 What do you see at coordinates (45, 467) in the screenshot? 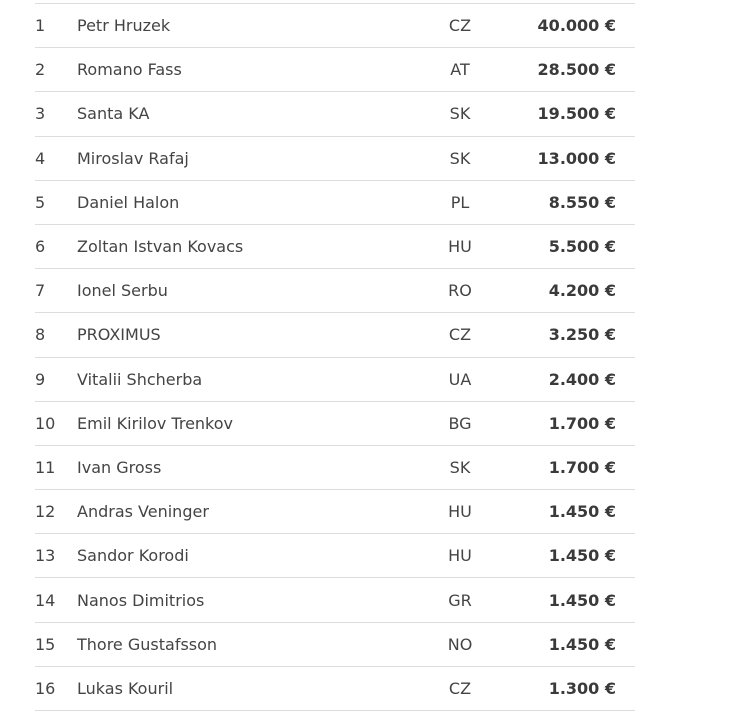
I see `rank-cell: 11` at bounding box center [45, 467].